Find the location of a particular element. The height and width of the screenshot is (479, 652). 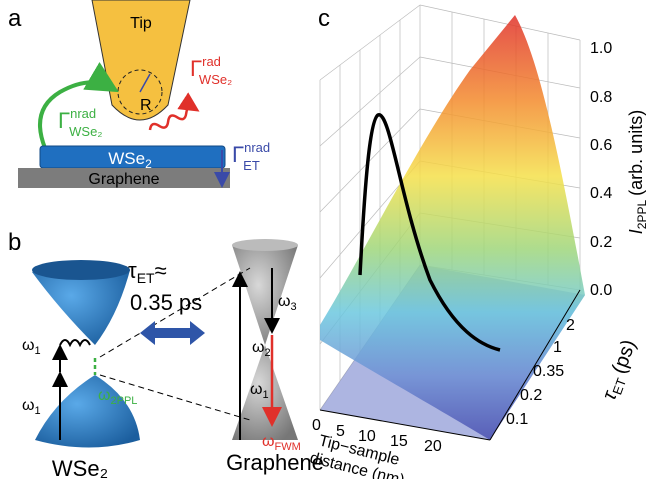

radius-line is located at coordinates (145, 83).